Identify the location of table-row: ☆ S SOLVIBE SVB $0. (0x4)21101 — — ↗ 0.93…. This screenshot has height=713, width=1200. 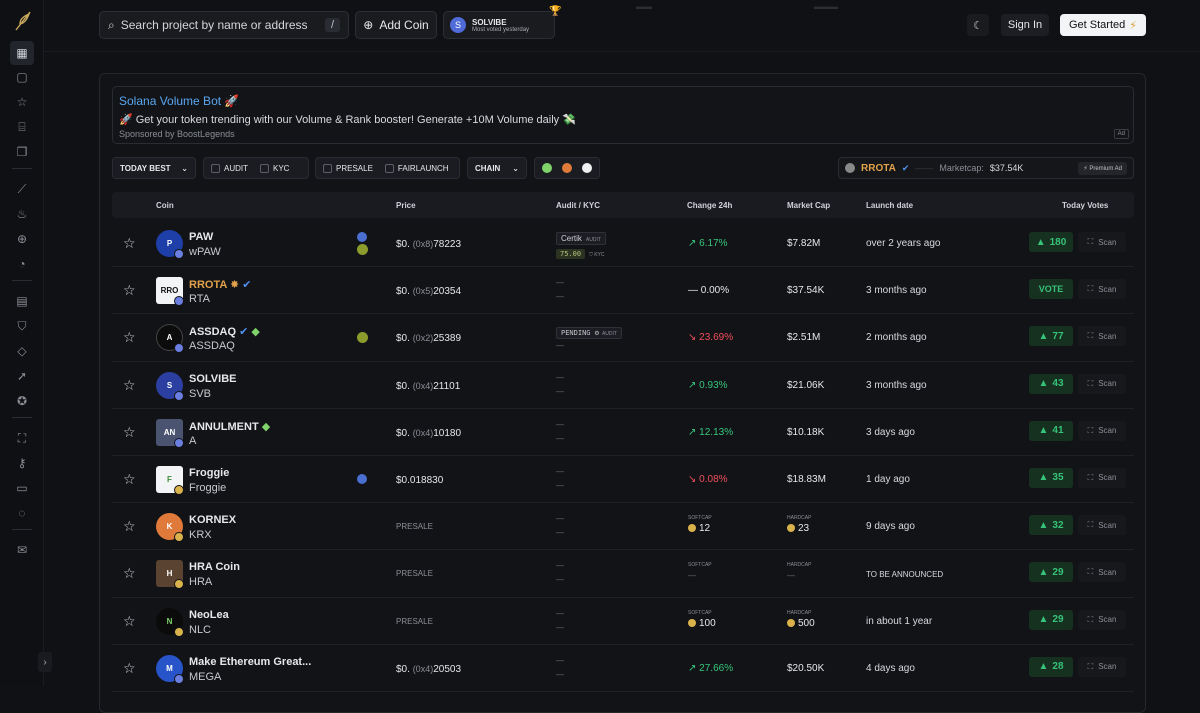
(623, 385).